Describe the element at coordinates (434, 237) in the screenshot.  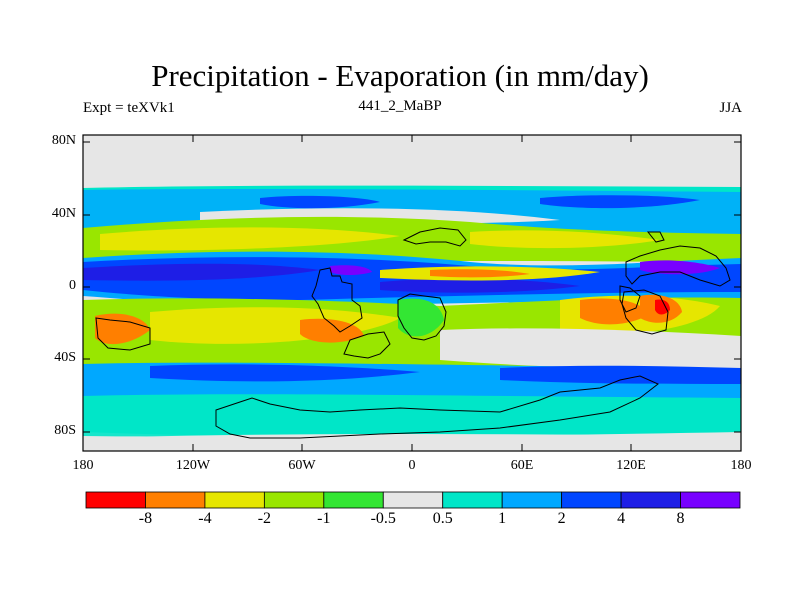
I see `coast-eurasia-n` at that location.